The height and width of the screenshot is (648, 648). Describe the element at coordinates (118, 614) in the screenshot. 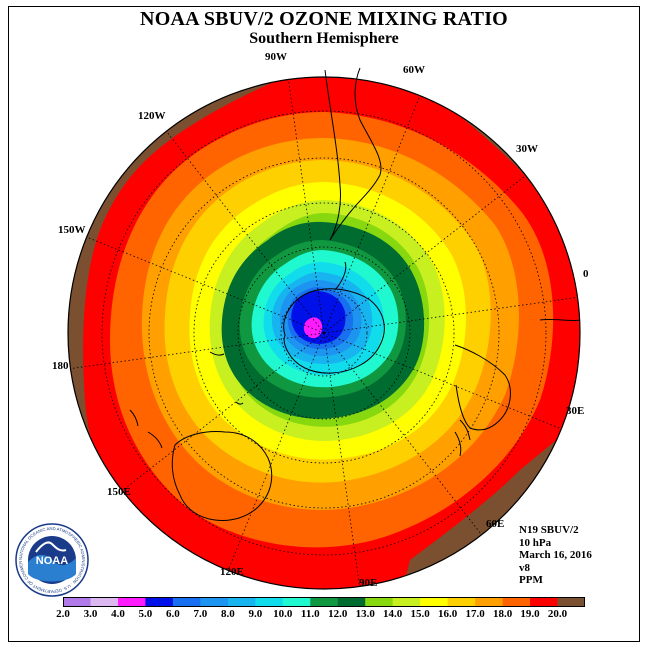

I see `colorbar-label: 4.0` at that location.